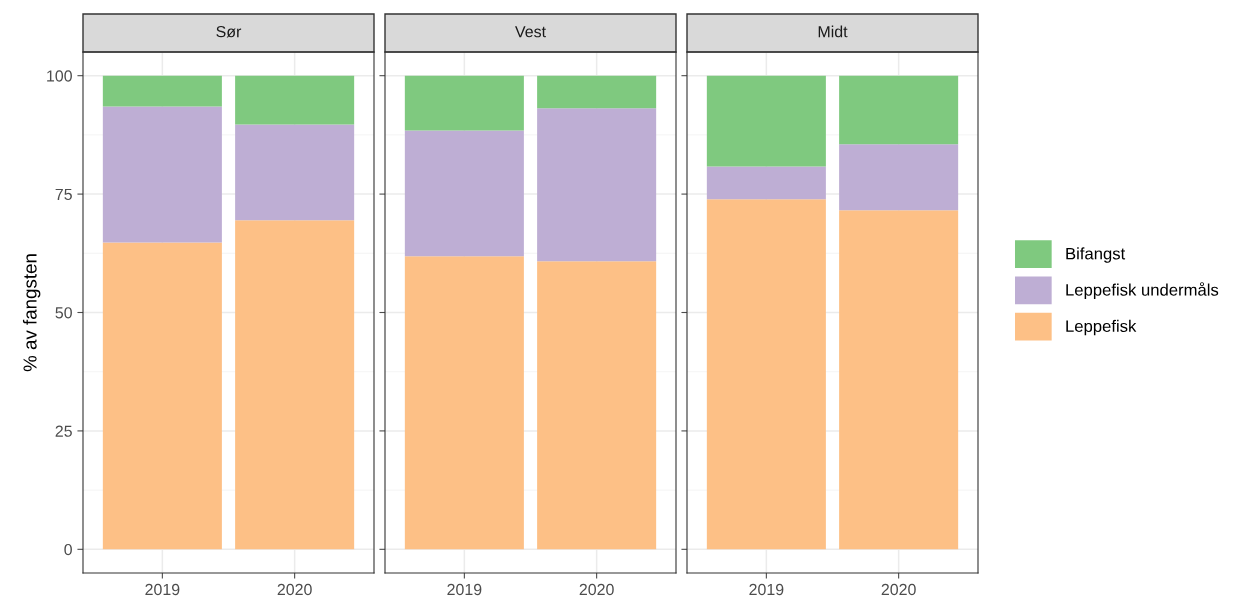  Describe the element at coordinates (833, 31) in the screenshot. I see `chart-title: Midt` at that location.